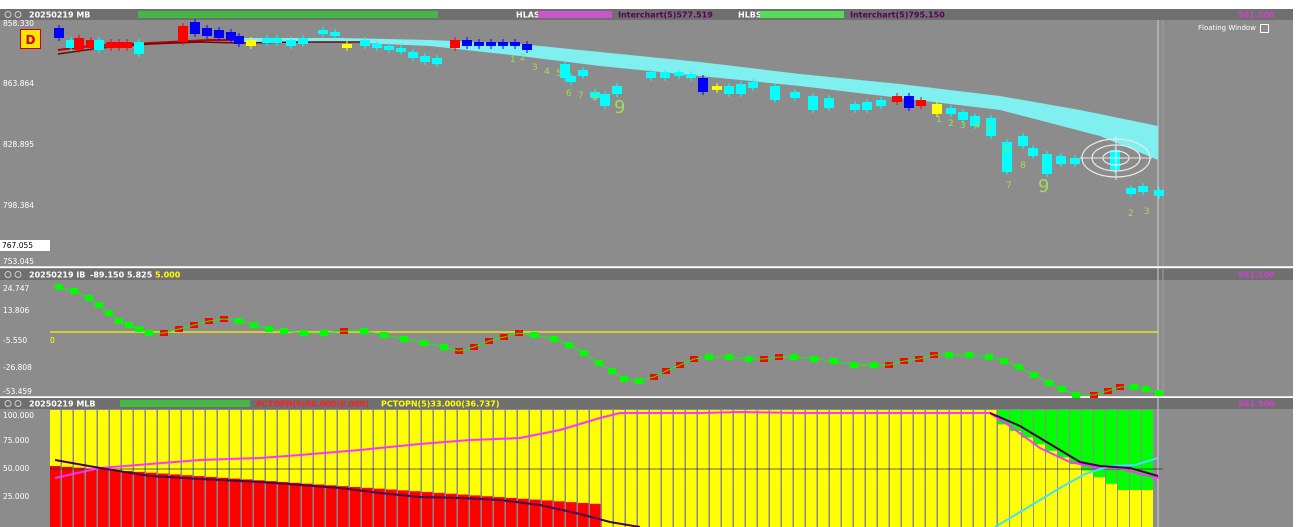 Image resolution: width=1297 pixels, height=527 pixels. What do you see at coordinates (13, 403) in the screenshot?
I see `bottom-panel-controls` at bounding box center [13, 403].